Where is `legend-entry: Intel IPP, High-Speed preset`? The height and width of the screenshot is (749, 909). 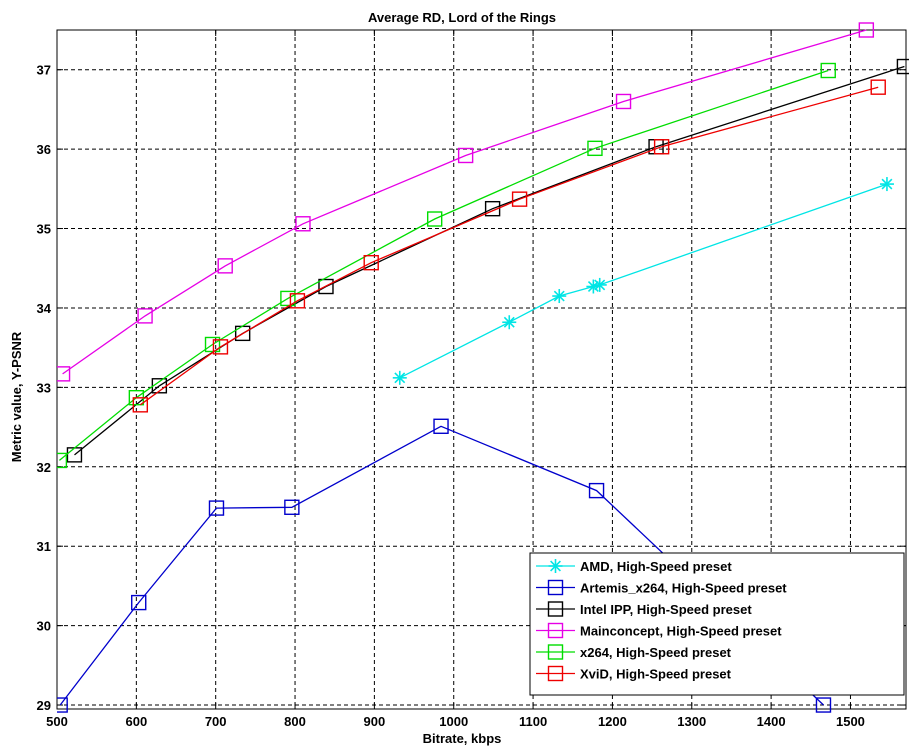
legend-entry: Intel IPP, High-Speed preset is located at coordinates (644, 609).